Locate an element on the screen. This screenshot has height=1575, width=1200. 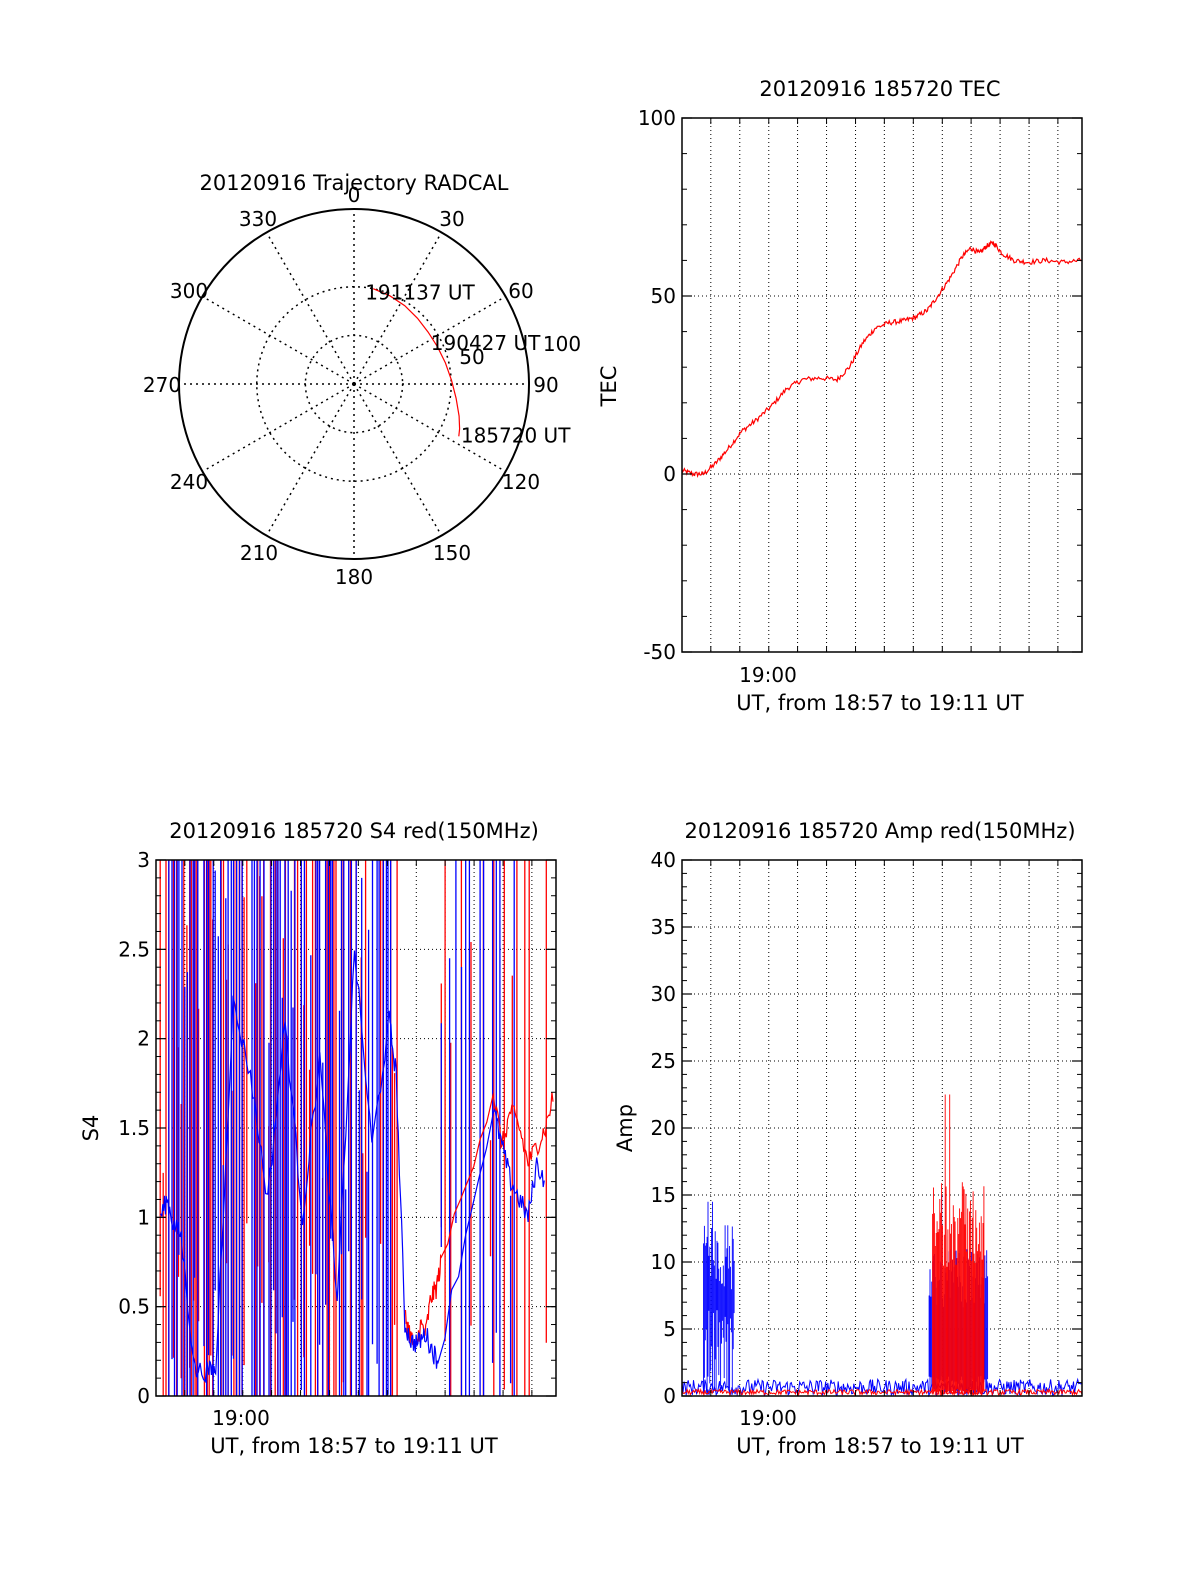
s4-xtick-label: 19:00 is located at coordinates (241, 1418).